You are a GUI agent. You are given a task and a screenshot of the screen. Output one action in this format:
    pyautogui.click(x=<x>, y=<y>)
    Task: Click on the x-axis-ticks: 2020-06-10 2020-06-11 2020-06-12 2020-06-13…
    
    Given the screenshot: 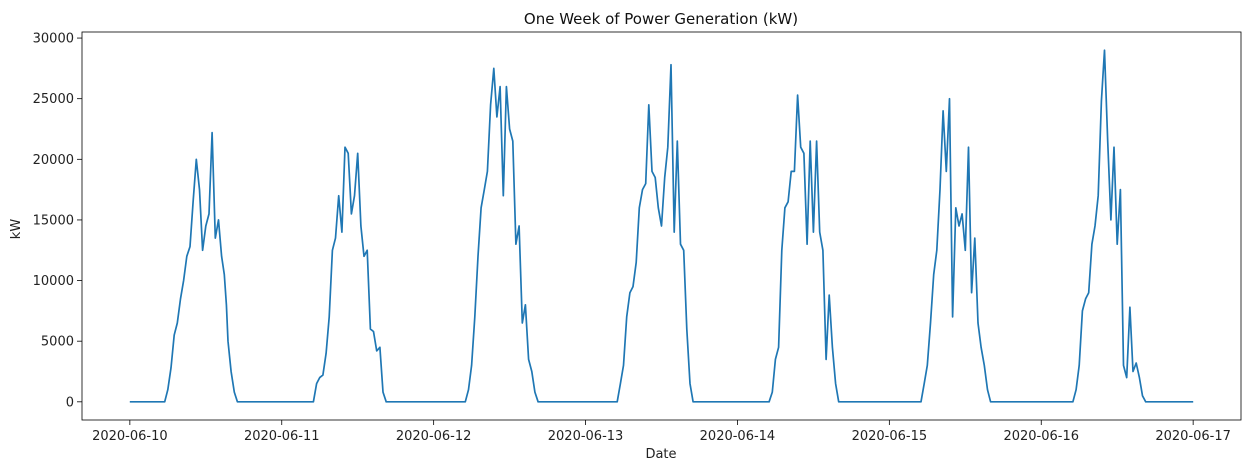 What is the action you would take?
    pyautogui.click(x=661, y=432)
    